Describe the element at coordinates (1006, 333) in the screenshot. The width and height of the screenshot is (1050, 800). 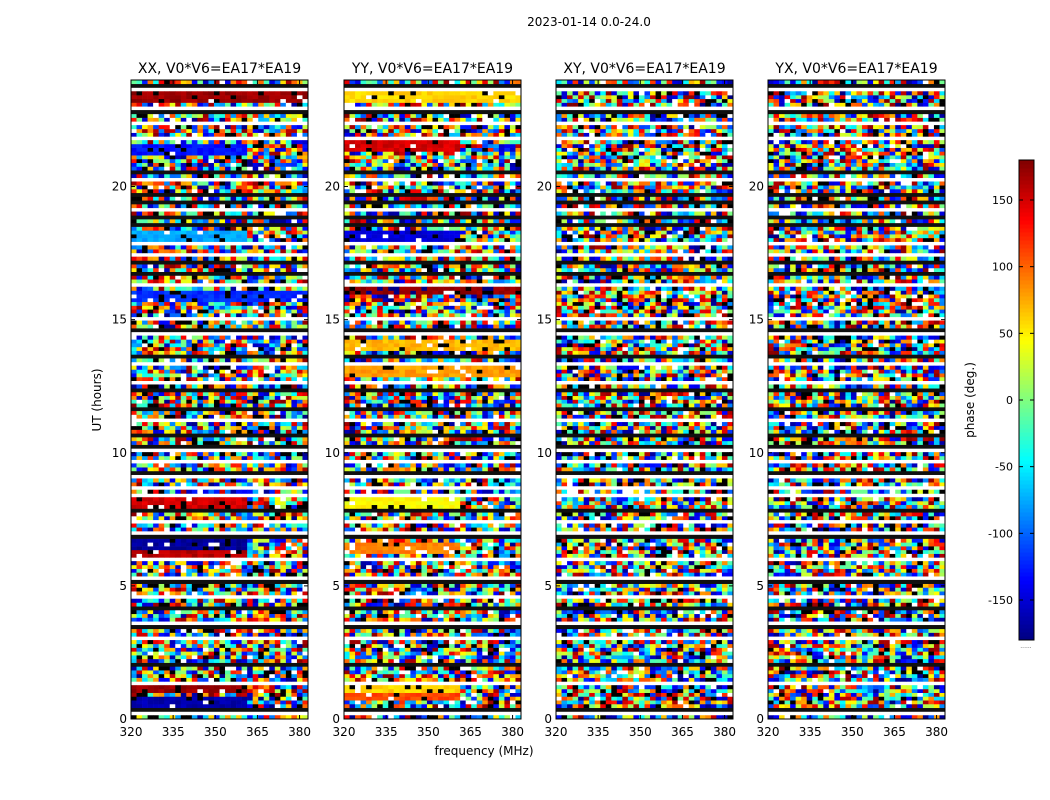
I see `colorbar-tick-label: 50` at that location.